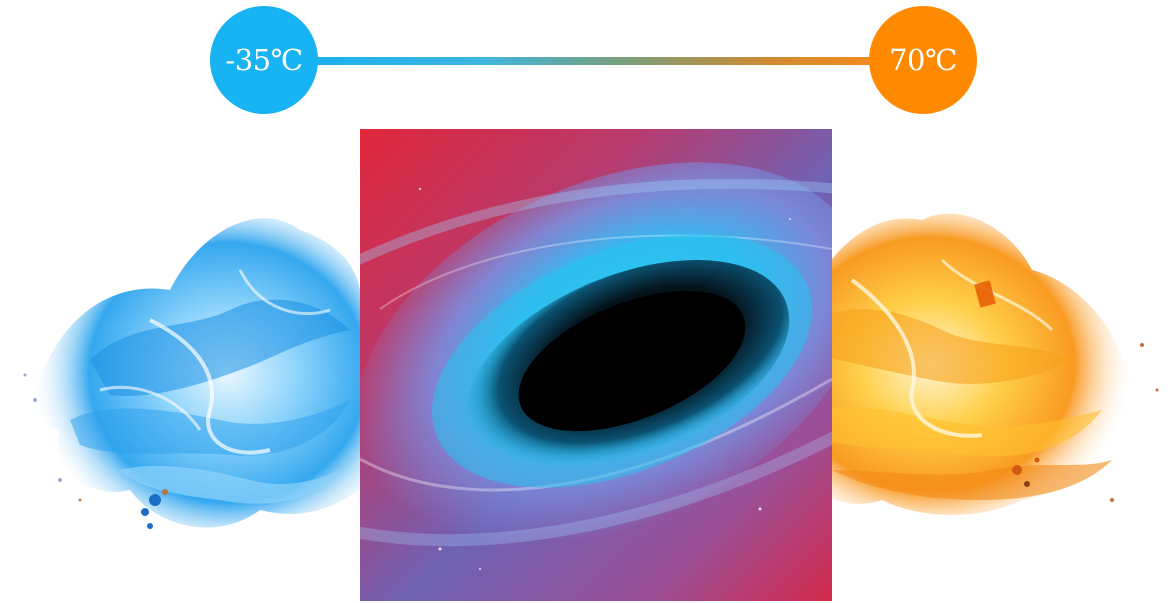 This screenshot has height=603, width=1174. I want to click on min-temperature-badge: -35℃, so click(264, 60).